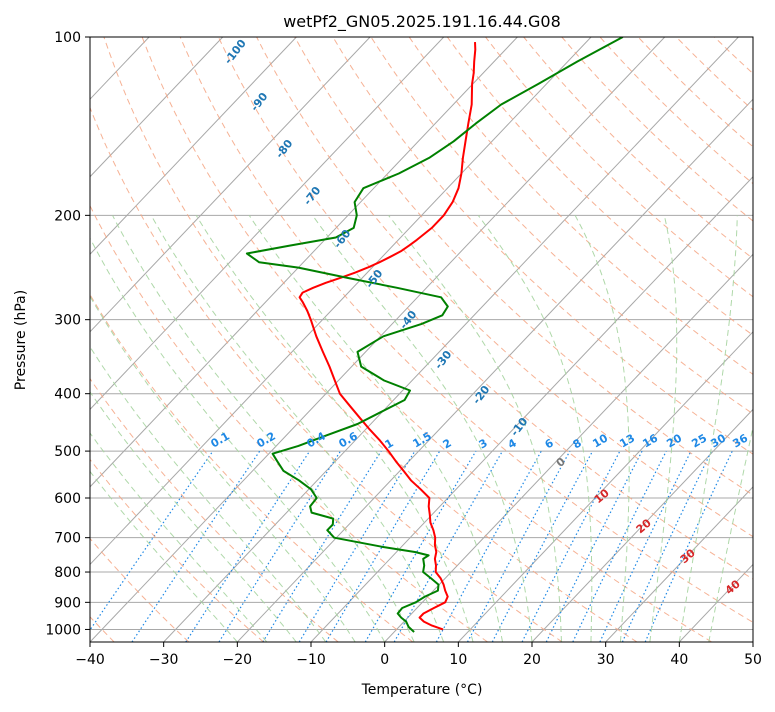  Describe the element at coordinates (67, 395) in the screenshot. I see `y-tick-label: 400` at that location.